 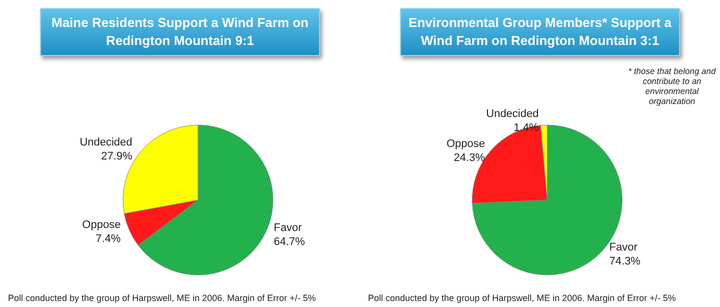 What do you see at coordinates (540, 32) in the screenshot?
I see `chart-title: Environmental Group Members* Support a Wind Farm on Redington Mountain 3:1` at bounding box center [540, 32].